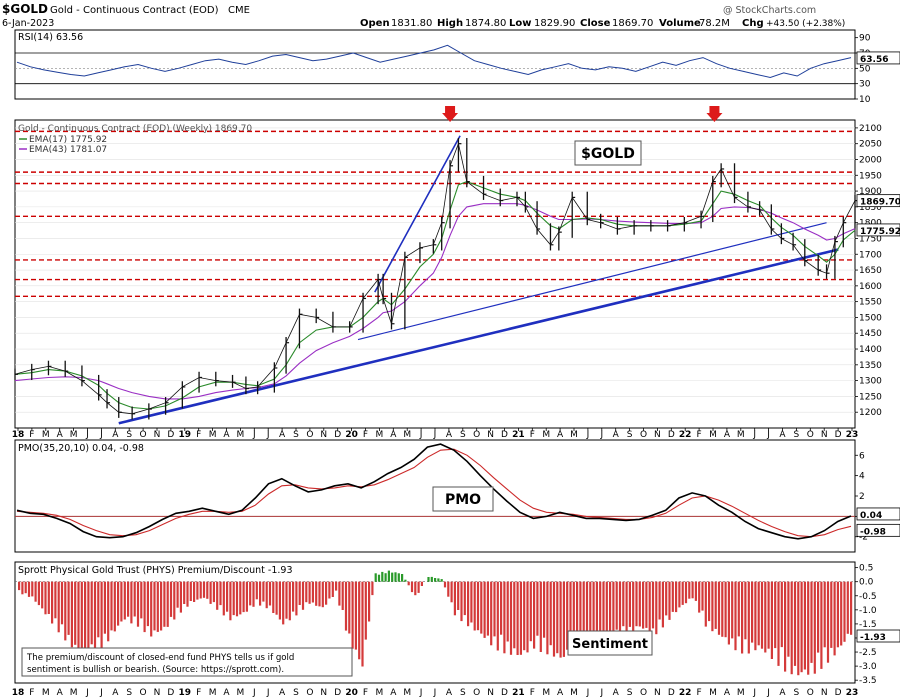 The width and height of the screenshot is (900, 700). I want to click on x-tick-label-top: 18, so click(18, 435).